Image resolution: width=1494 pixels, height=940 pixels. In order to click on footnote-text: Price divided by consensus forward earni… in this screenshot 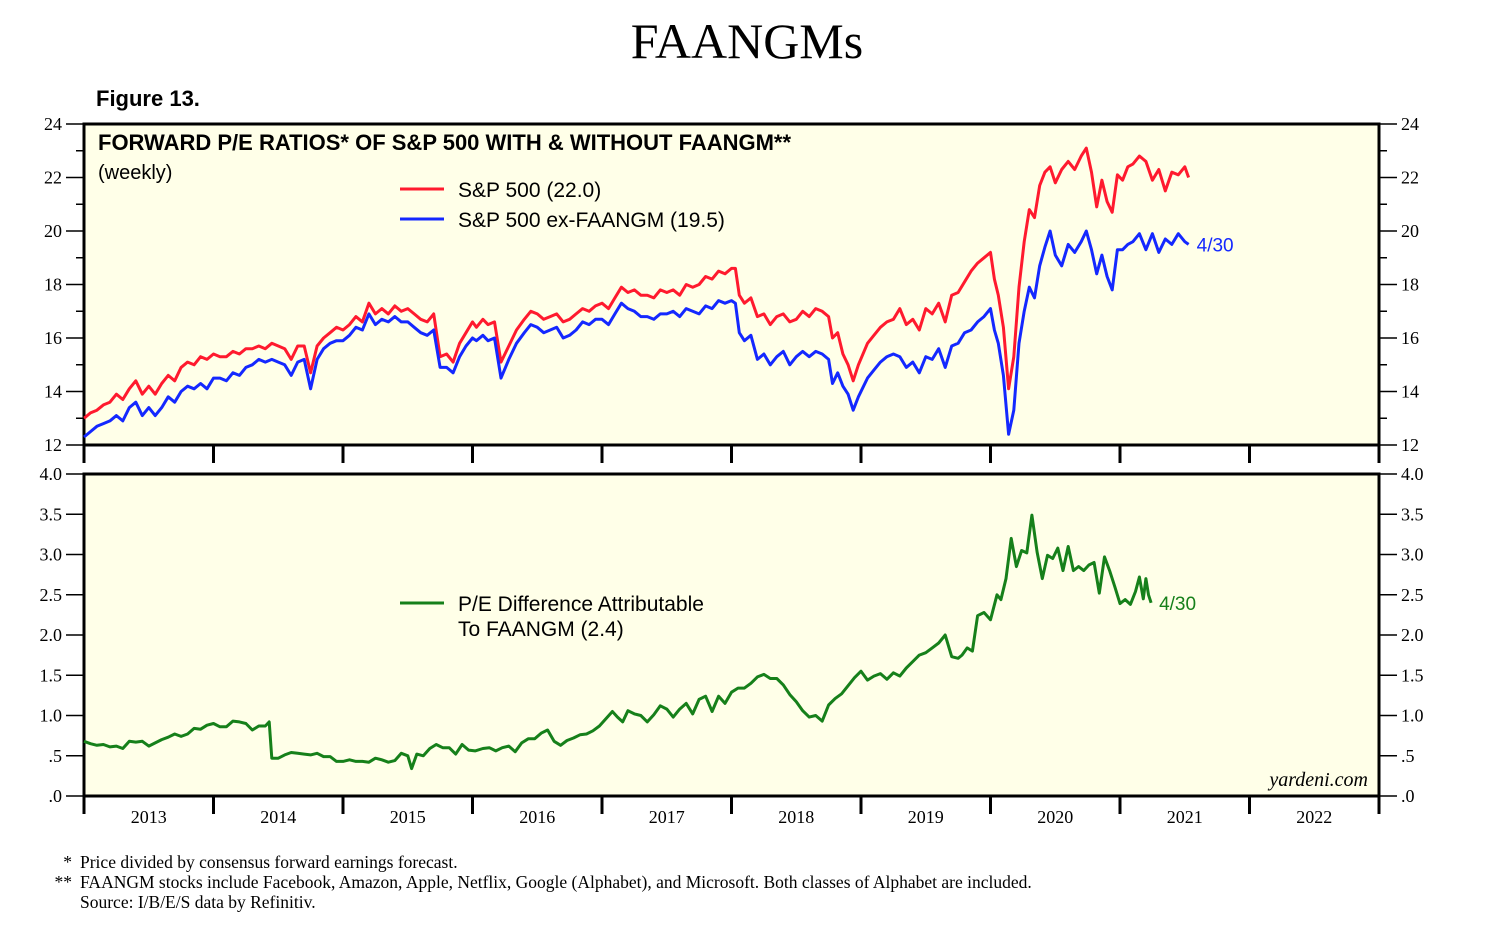, I will do `click(269, 862)`.